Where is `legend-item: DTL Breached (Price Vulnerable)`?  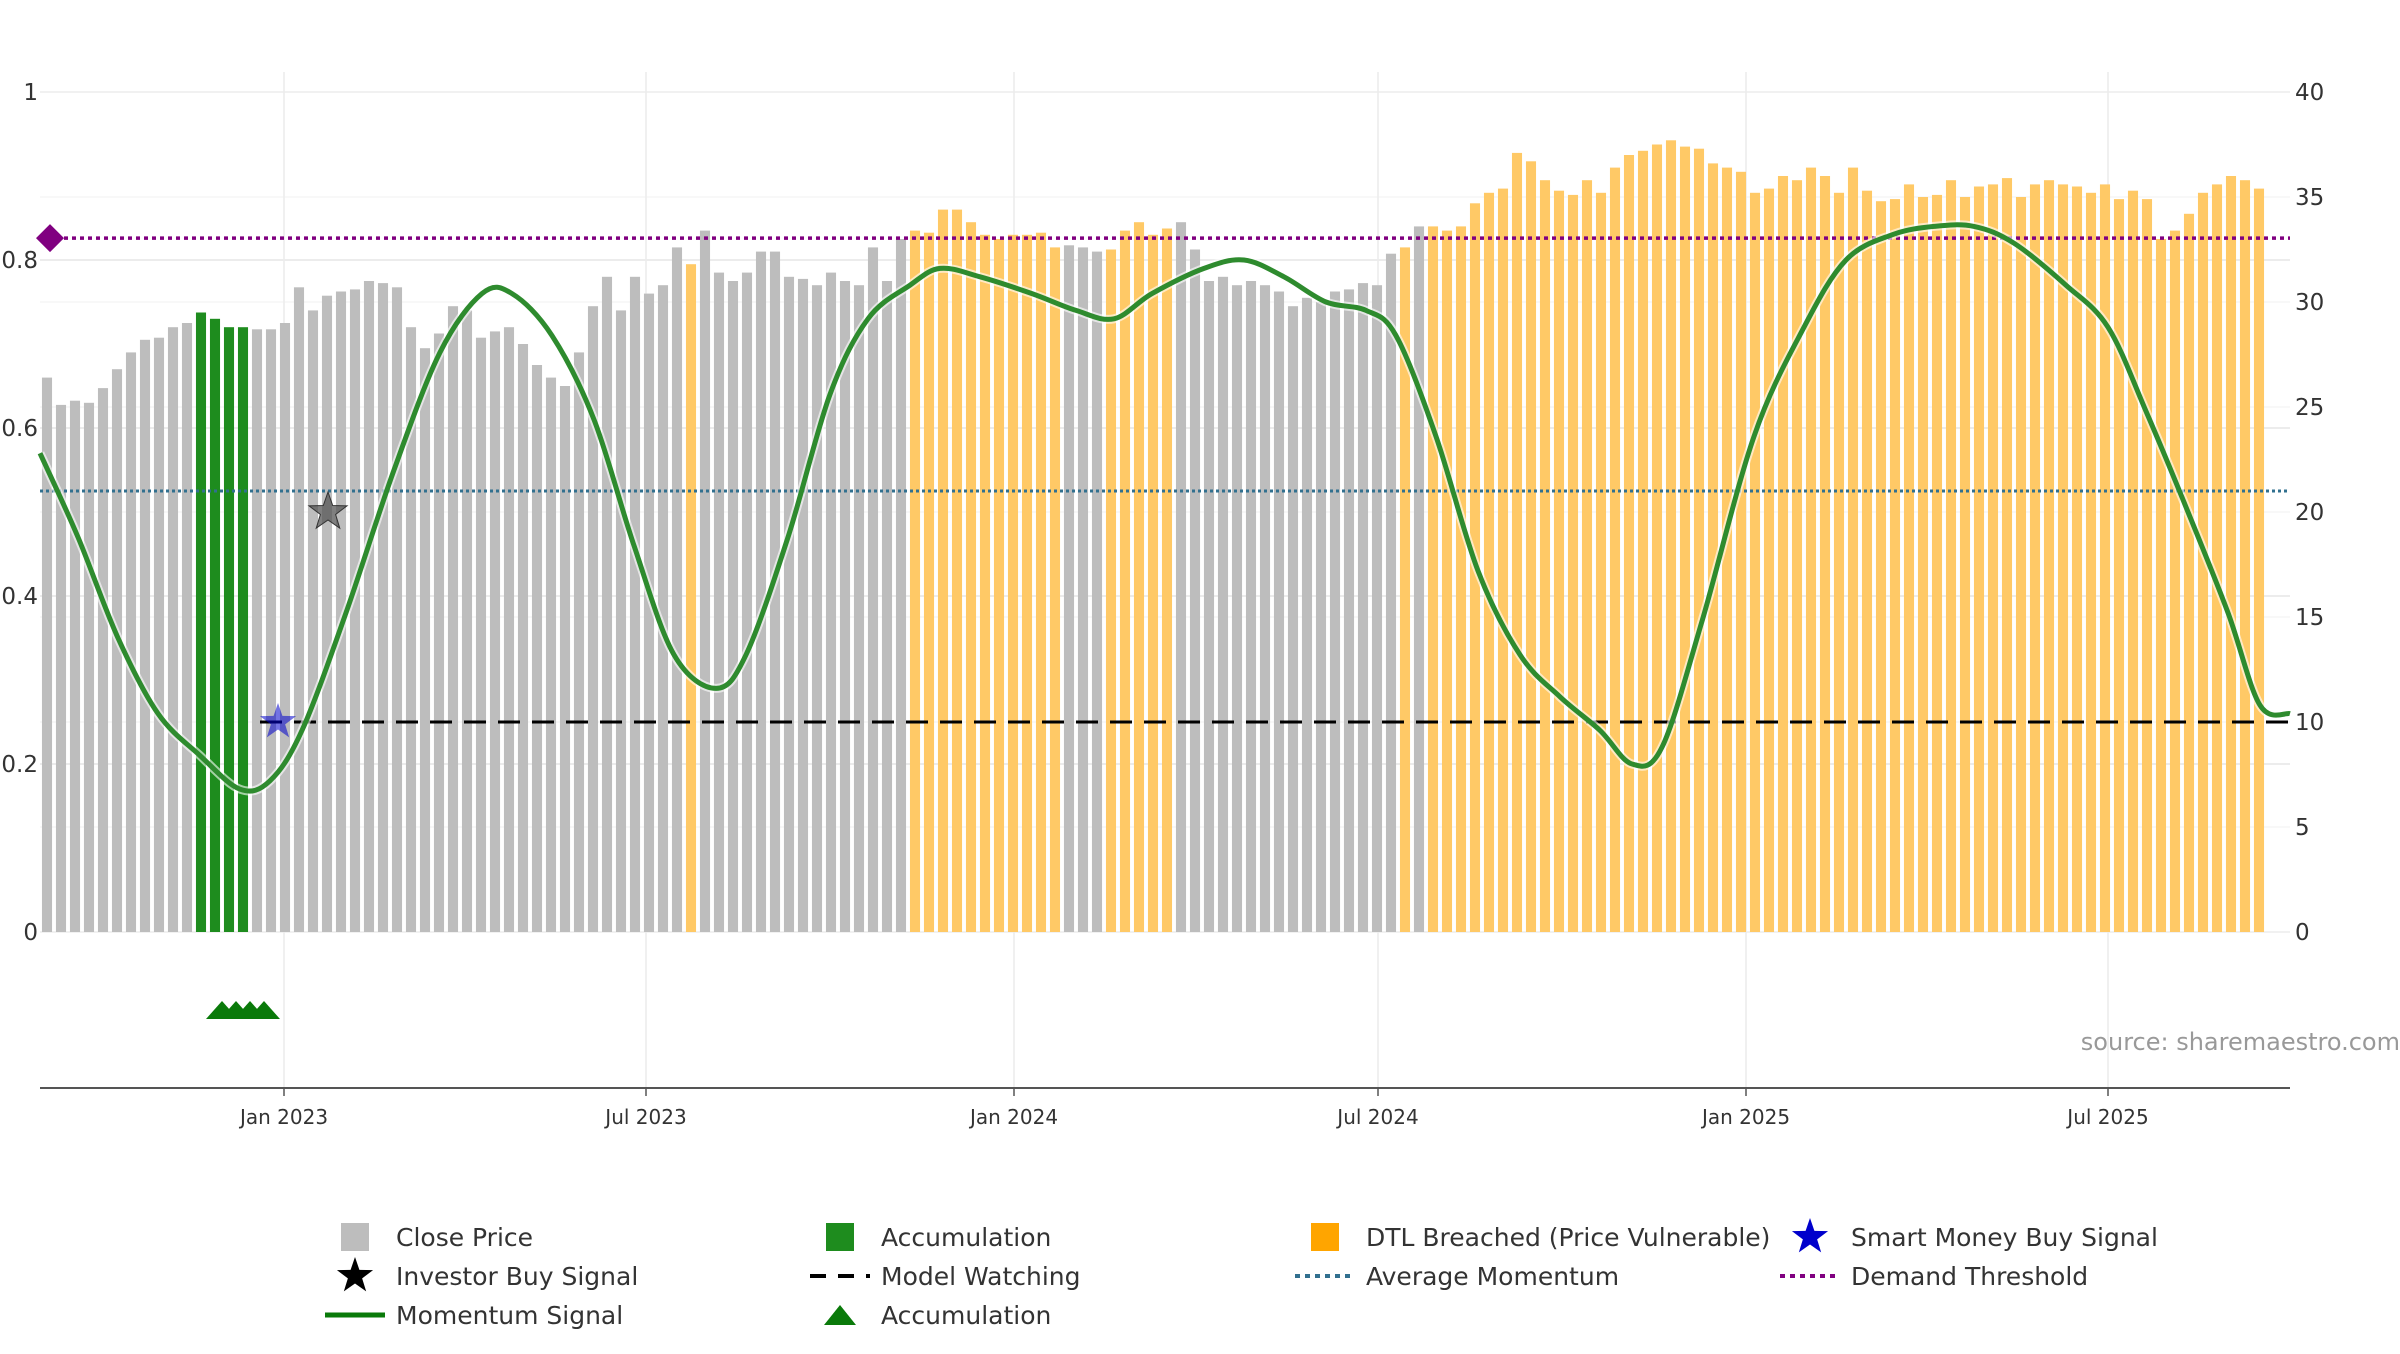 legend-item: DTL Breached (Price Vulnerable) is located at coordinates (1540, 1237).